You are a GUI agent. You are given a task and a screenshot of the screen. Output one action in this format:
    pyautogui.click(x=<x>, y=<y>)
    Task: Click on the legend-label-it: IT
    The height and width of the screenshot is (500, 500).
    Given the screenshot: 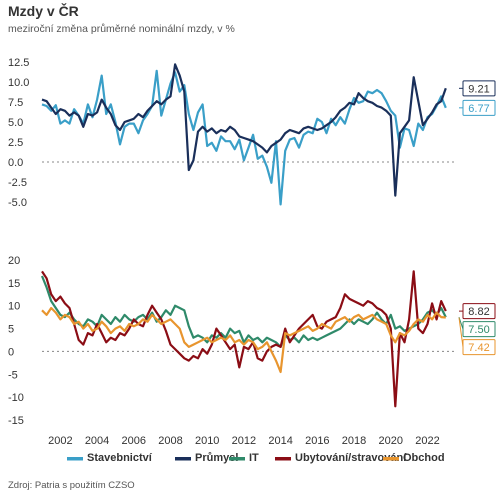 What is the action you would take?
    pyautogui.click(x=254, y=458)
    